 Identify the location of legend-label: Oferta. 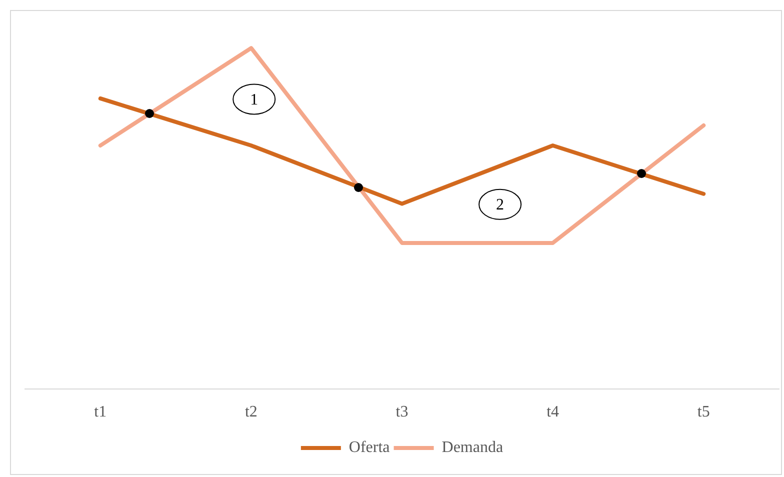
(369, 447).